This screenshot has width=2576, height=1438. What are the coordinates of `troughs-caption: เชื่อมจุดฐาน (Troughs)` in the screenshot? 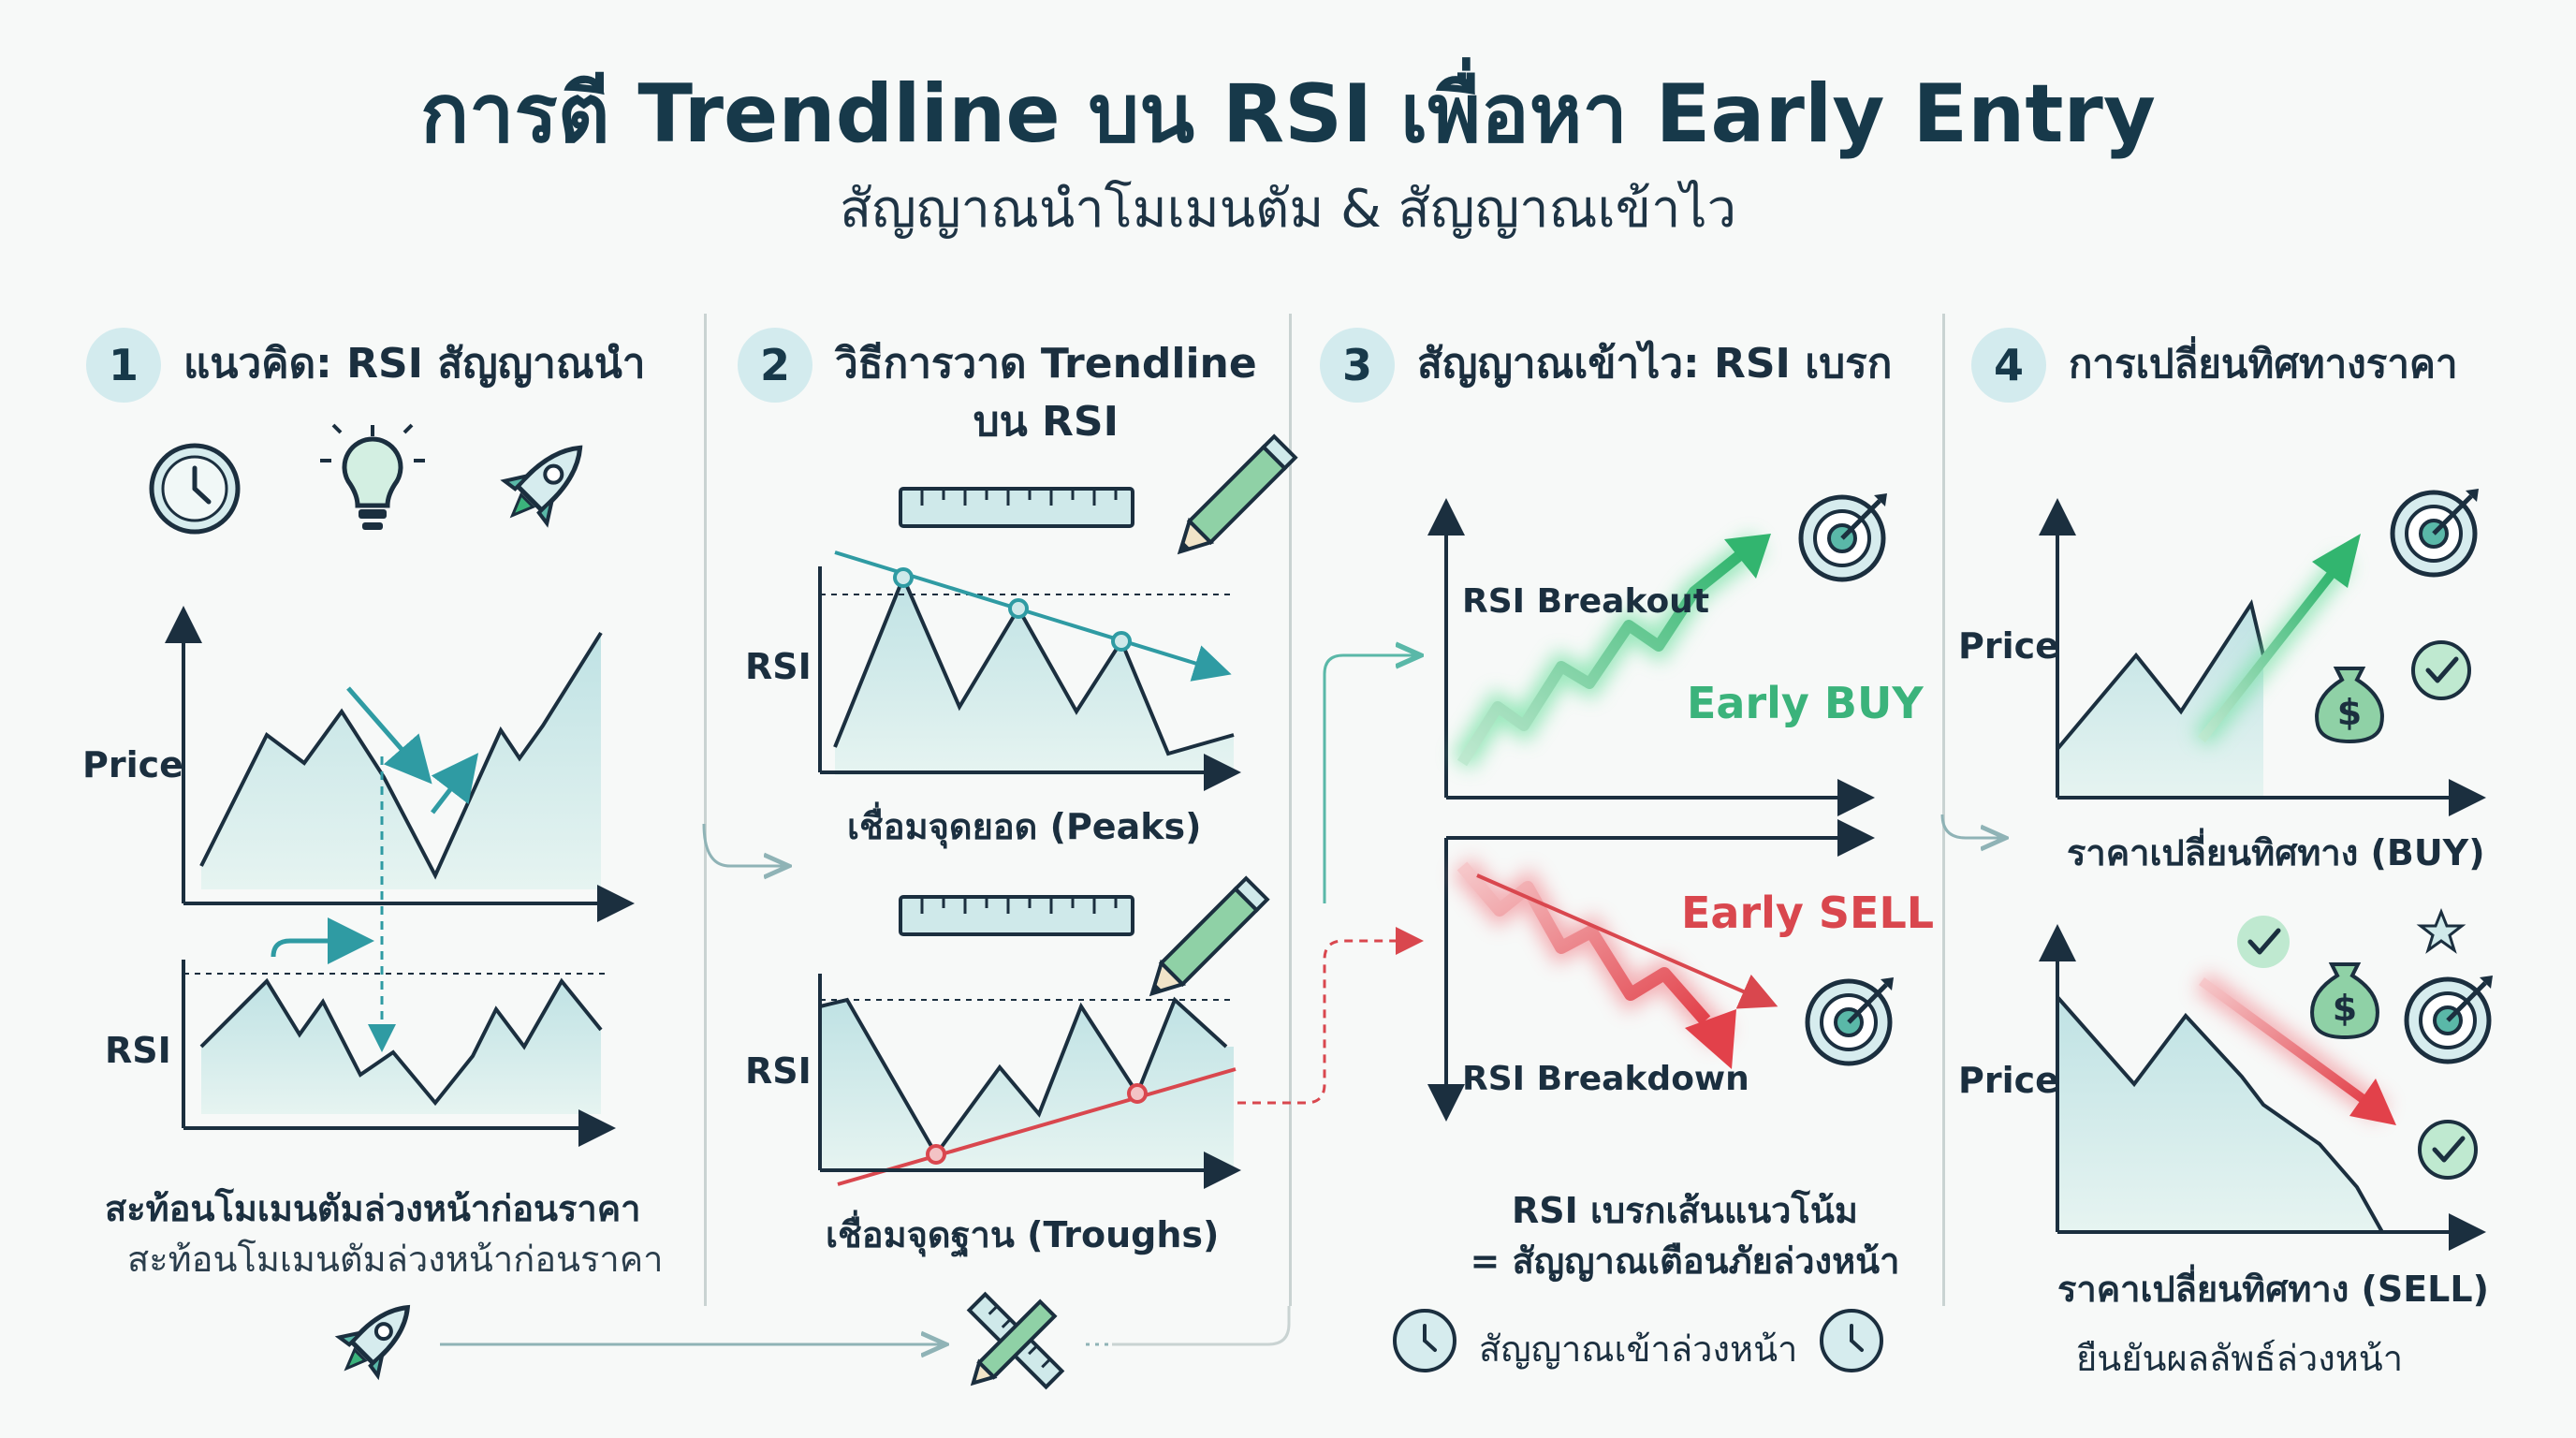 It's located at (1023, 1234).